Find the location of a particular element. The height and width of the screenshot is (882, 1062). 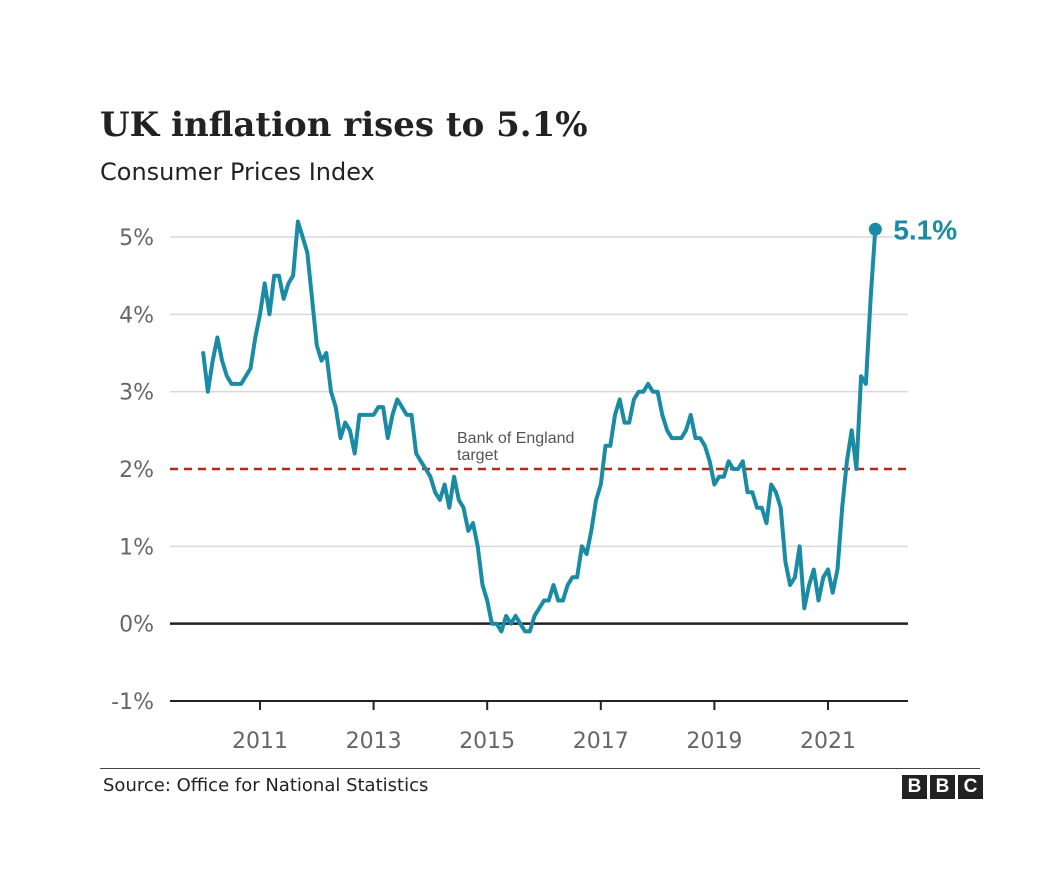

logo-block-b2: B is located at coordinates (942, 787).